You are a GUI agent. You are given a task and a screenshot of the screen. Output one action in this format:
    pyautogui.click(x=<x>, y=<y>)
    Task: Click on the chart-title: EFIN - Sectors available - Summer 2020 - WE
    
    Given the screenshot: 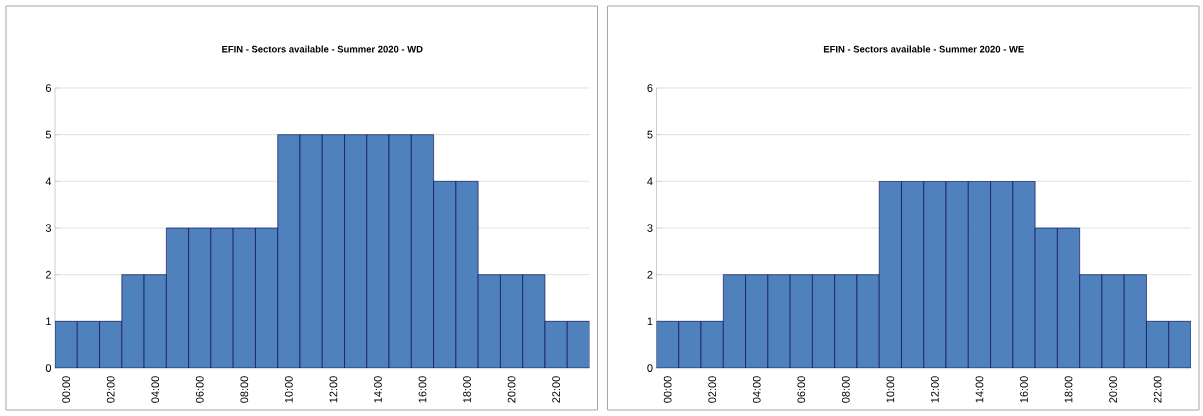 What is the action you would take?
    pyautogui.click(x=923, y=49)
    